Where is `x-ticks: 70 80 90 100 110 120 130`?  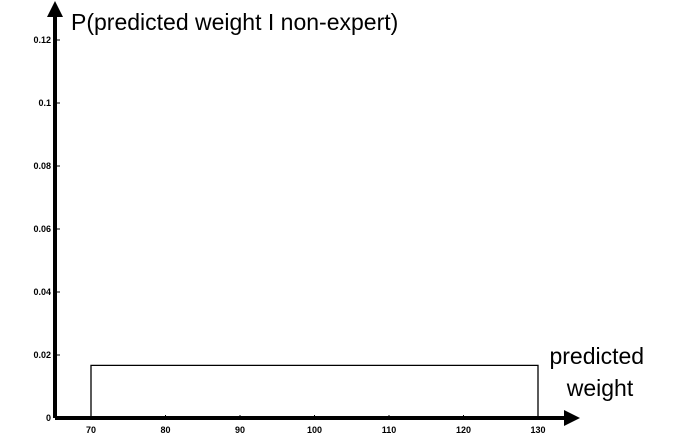 x-ticks: 70 80 90 100 110 120 130 is located at coordinates (316, 425).